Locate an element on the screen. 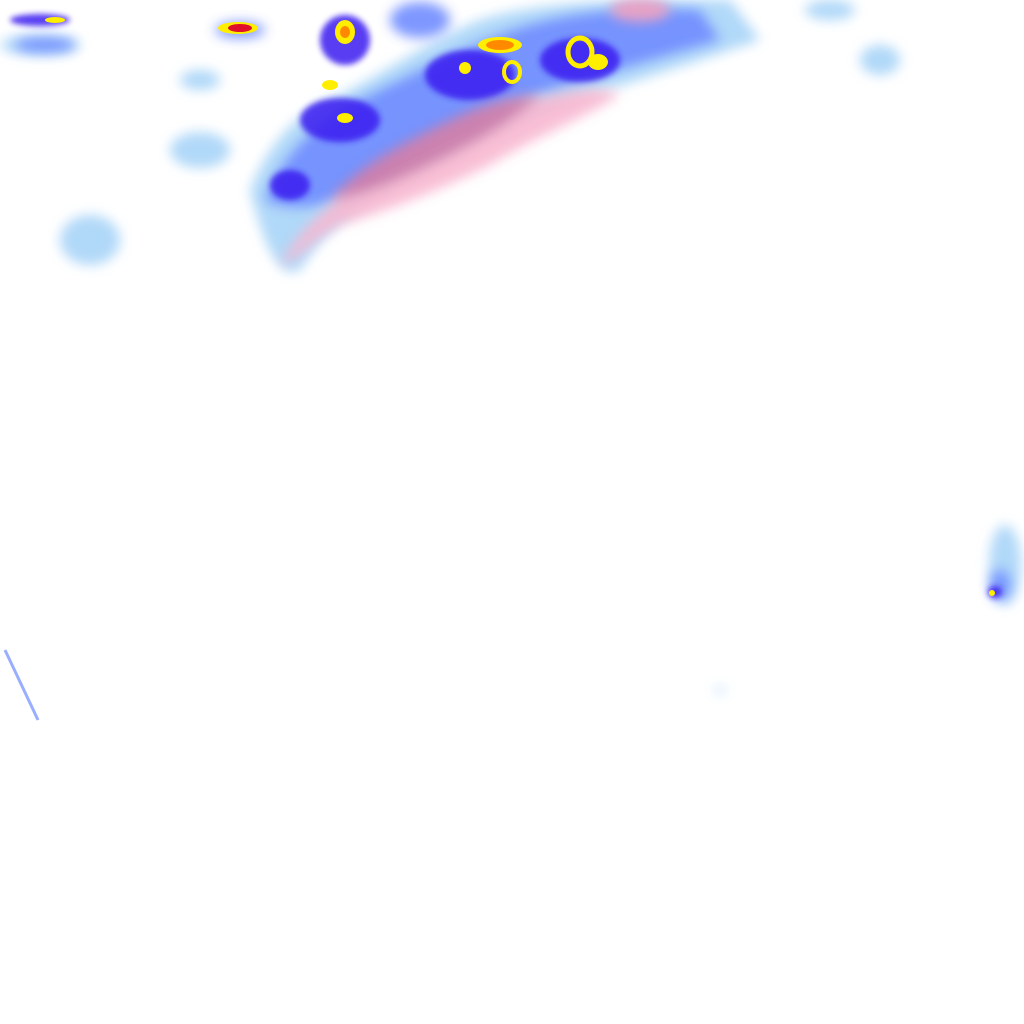 Image resolution: width=1024 pixels, height=1024 pixels. light-rain-streak is located at coordinates (21, 685).